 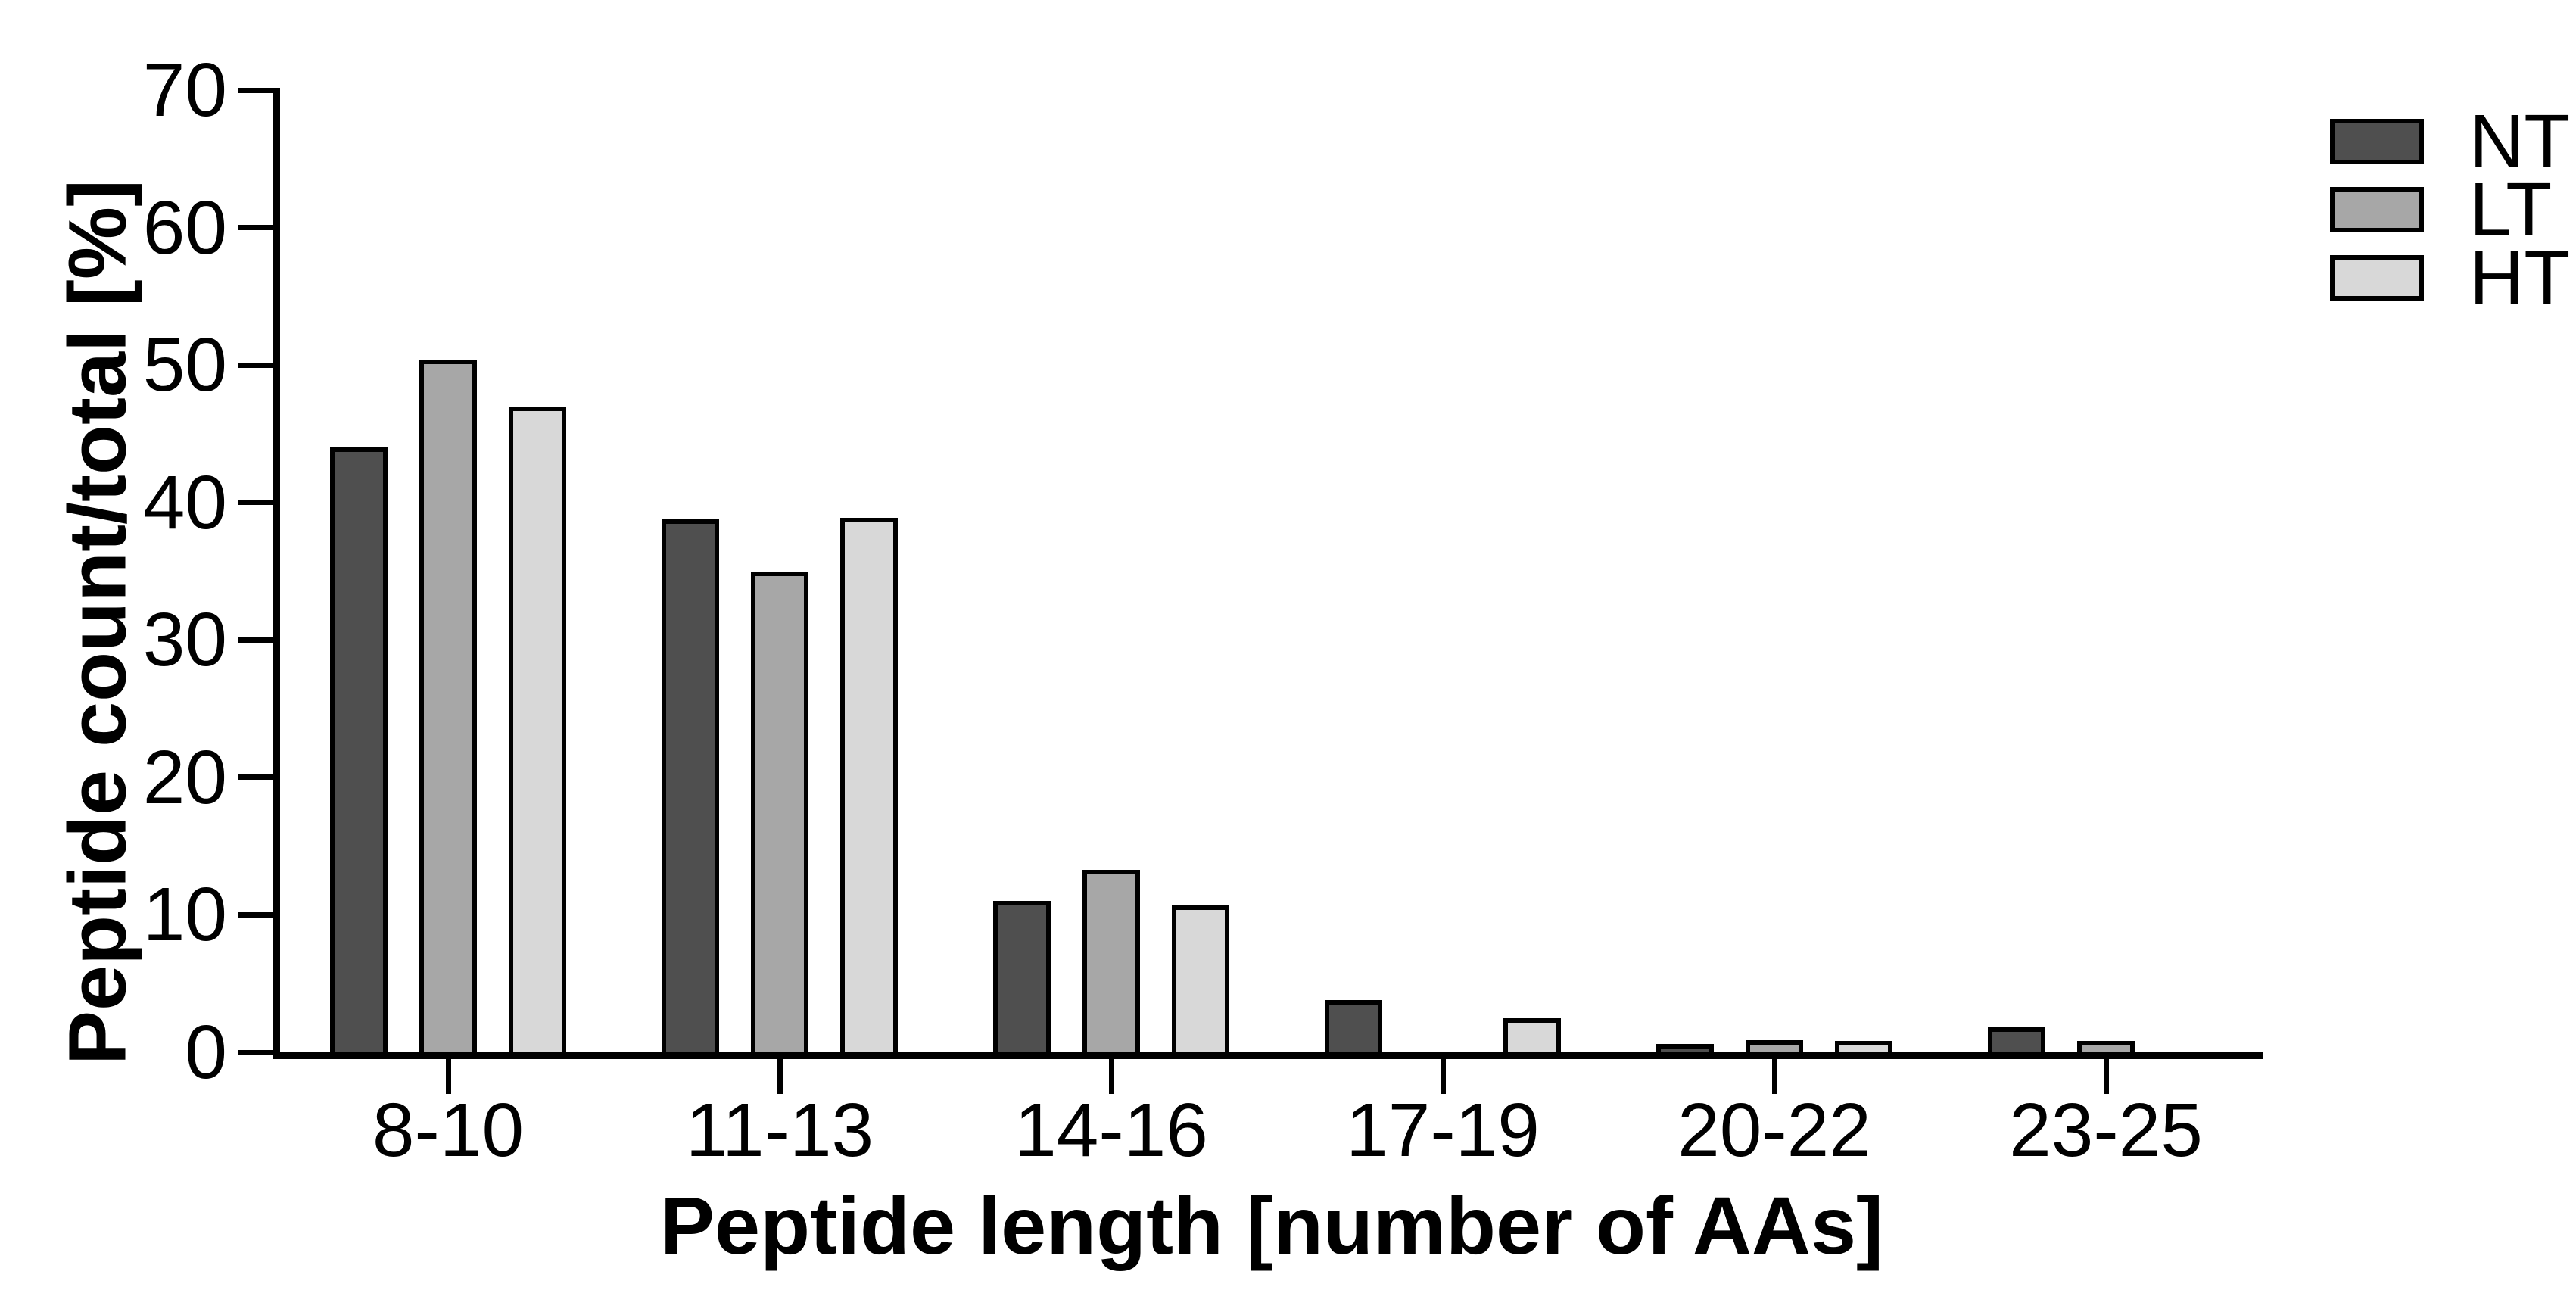 I want to click on y-tick-label: 50, so click(x=184, y=365).